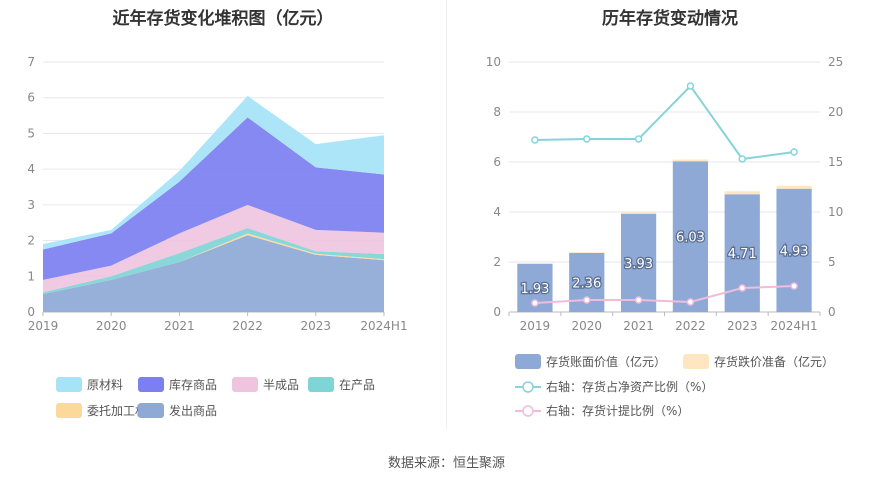 The width and height of the screenshot is (893, 481). What do you see at coordinates (497, 162) in the screenshot?
I see `y-left-tick-label: 6` at bounding box center [497, 162].